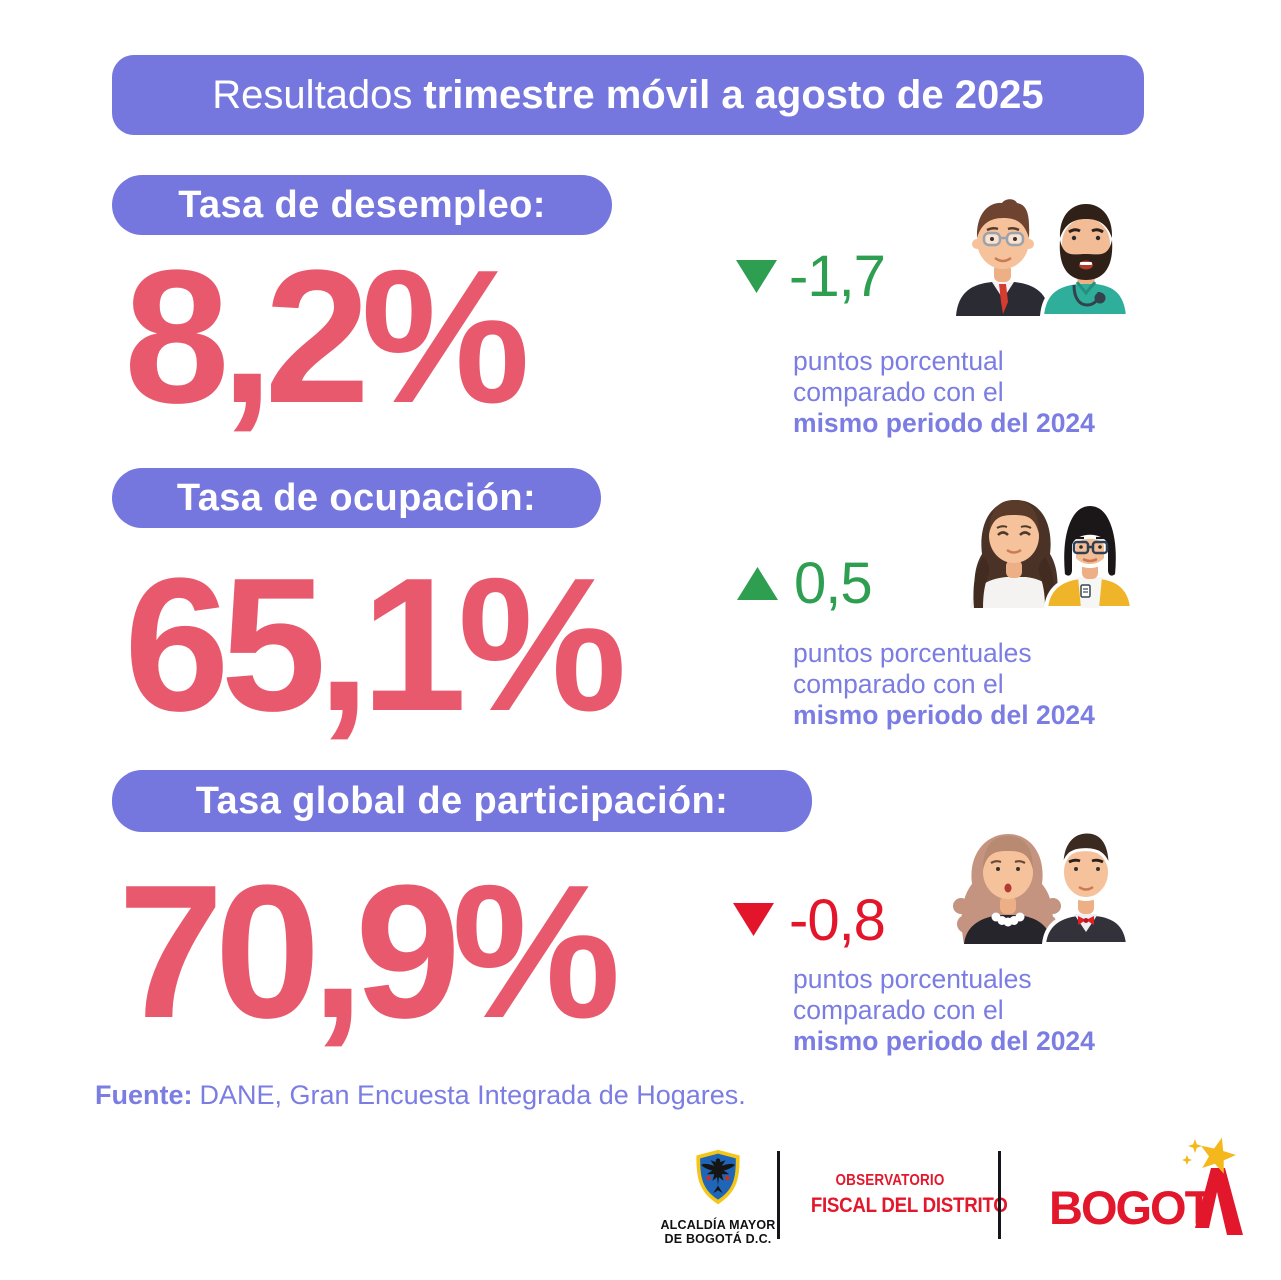  Describe the element at coordinates (733, 94) in the screenshot. I see `banner-title-bold: trimestre móvil a agosto de 2025` at that location.